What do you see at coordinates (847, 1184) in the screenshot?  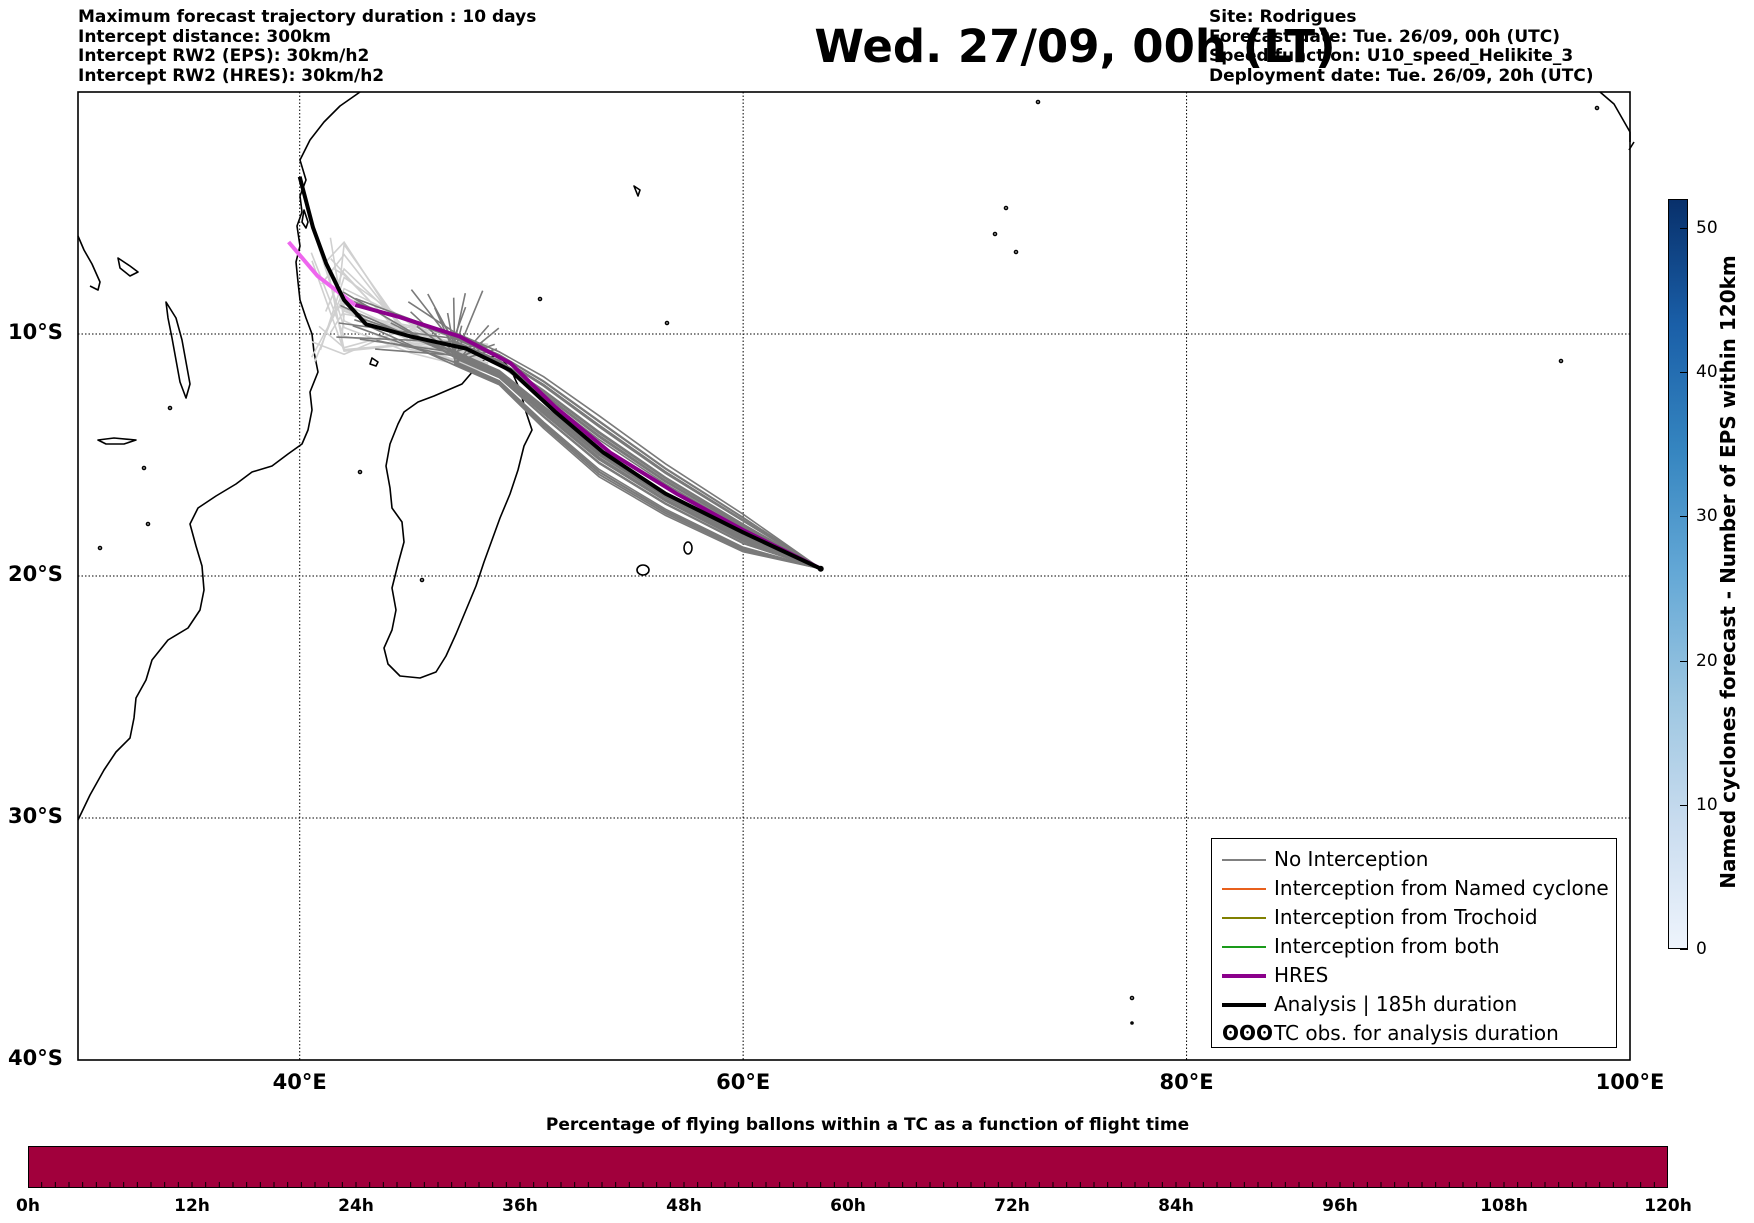 I see `horizontal-colorbar-ticks-svg` at bounding box center [847, 1184].